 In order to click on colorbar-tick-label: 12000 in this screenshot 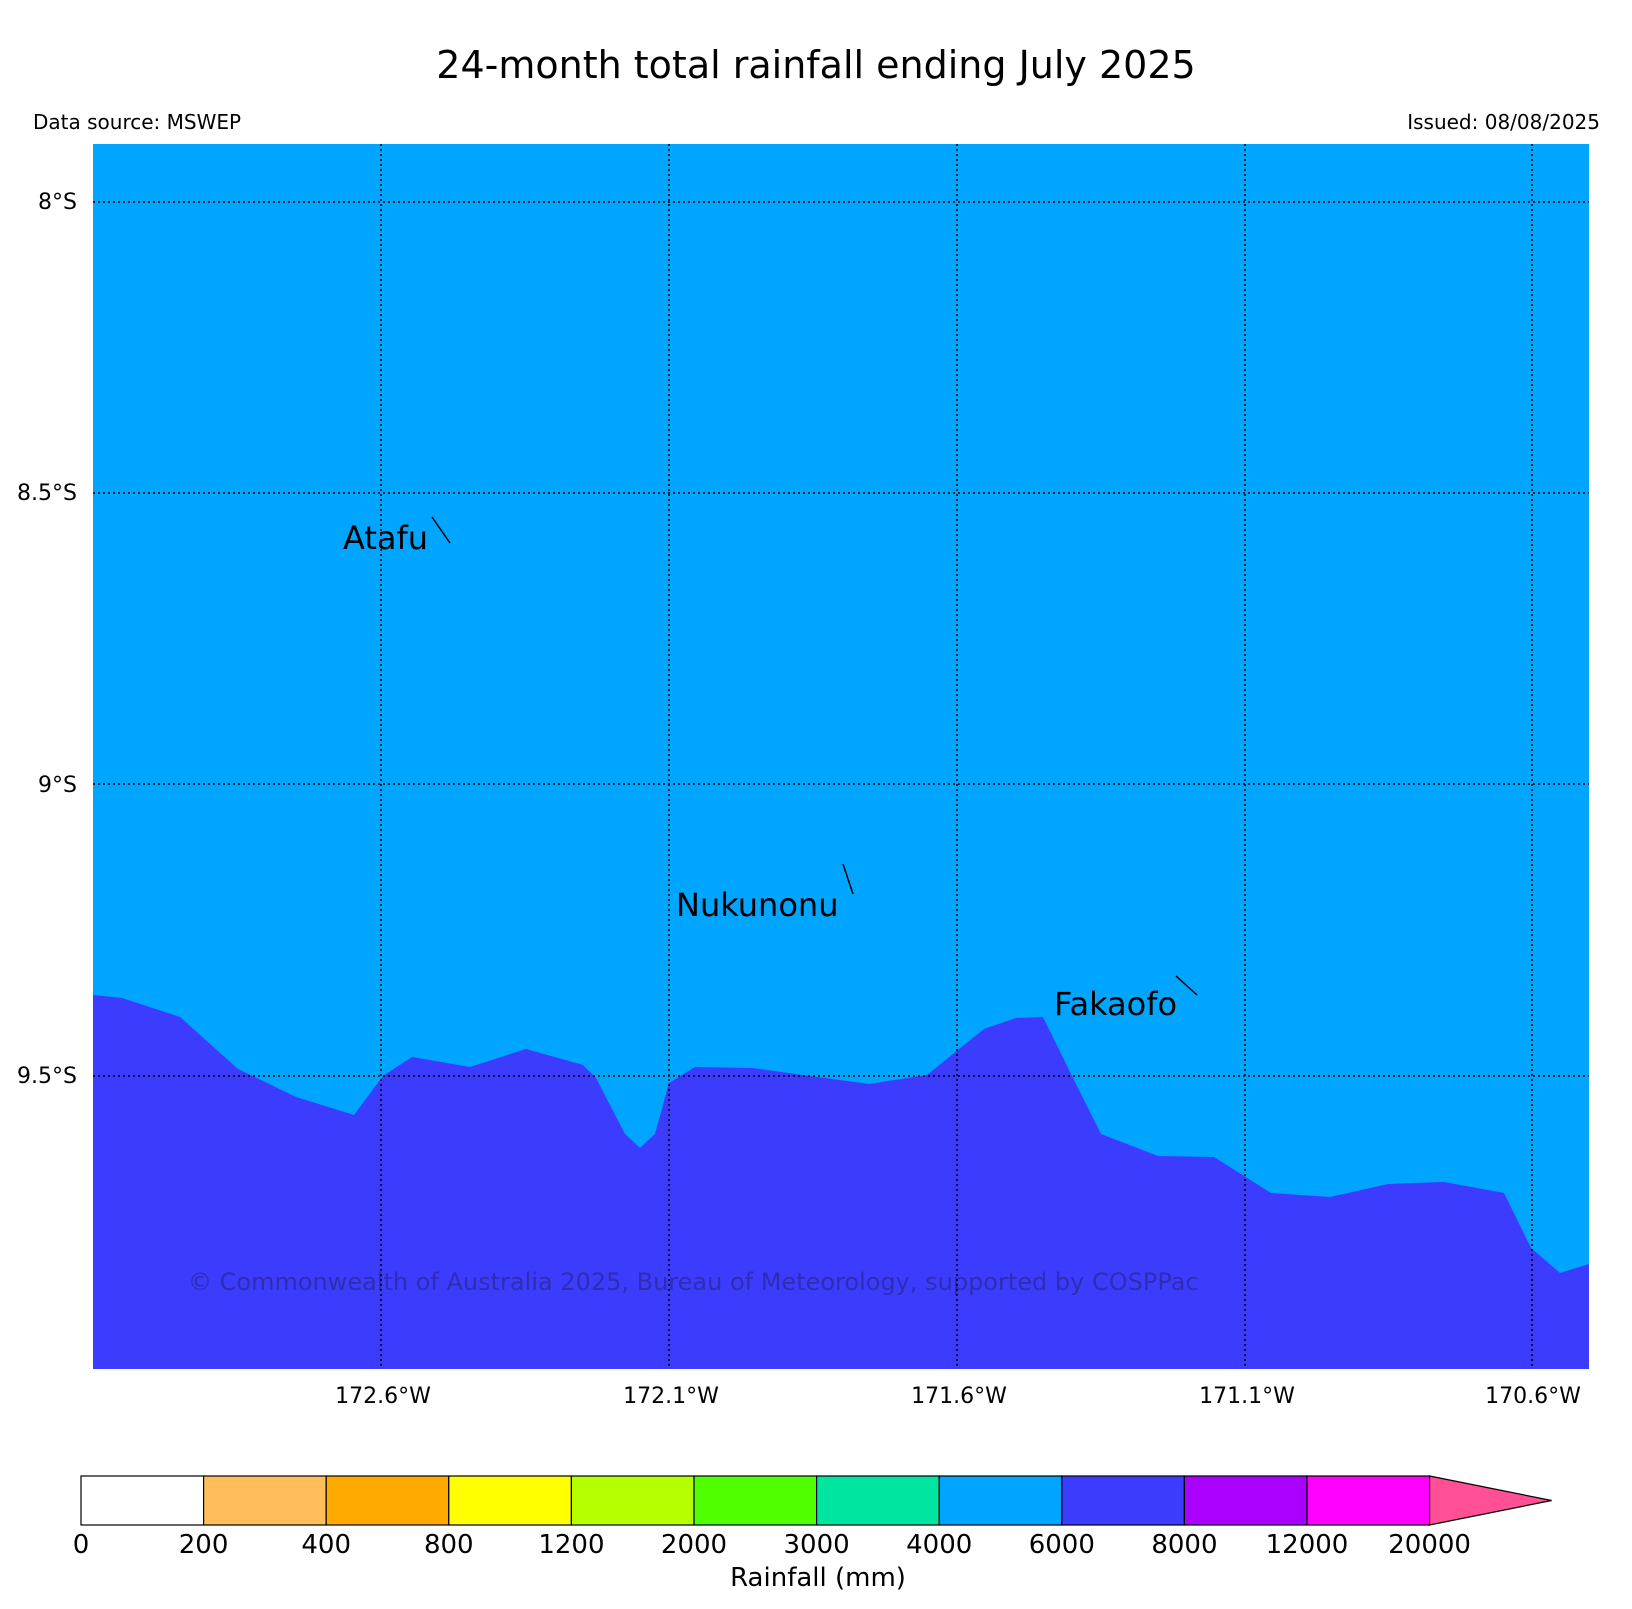, I will do `click(1307, 1545)`.